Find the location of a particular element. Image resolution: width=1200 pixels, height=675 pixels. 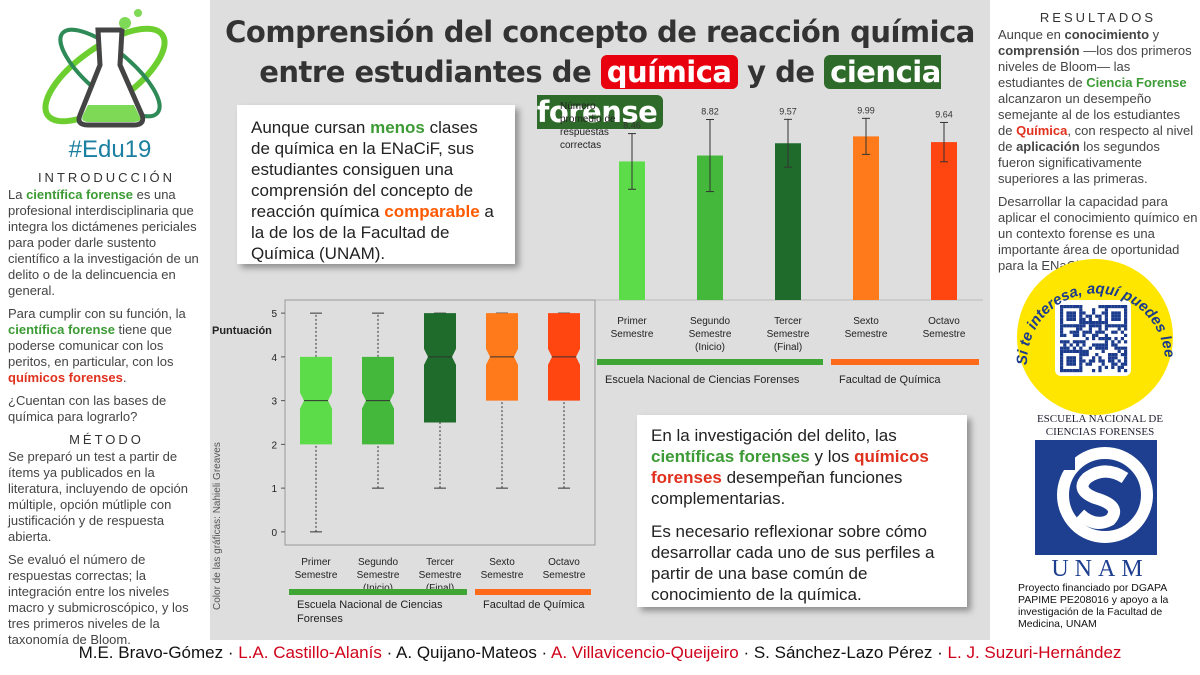

text-run: entre estudiantes de is located at coordinates (430, 72).